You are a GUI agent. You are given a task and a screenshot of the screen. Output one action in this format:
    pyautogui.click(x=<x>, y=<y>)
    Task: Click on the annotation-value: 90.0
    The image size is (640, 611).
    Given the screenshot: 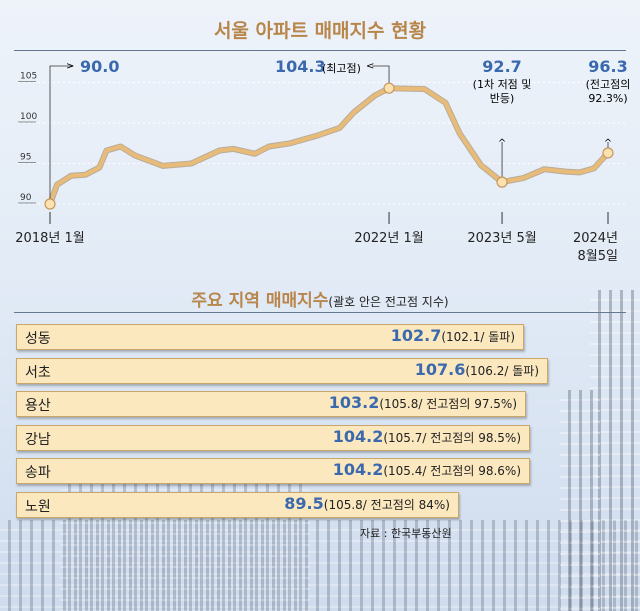 What is the action you would take?
    pyautogui.click(x=99, y=66)
    